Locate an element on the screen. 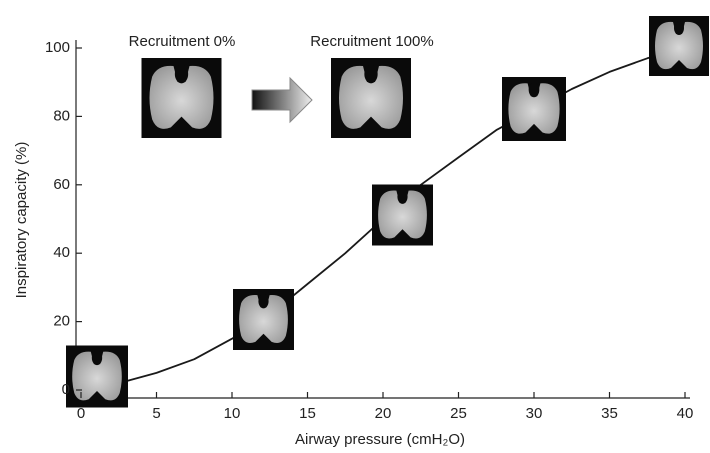 Image resolution: width=710 pixels, height=453 pixels. y-tick-label: 40 is located at coordinates (61, 252).